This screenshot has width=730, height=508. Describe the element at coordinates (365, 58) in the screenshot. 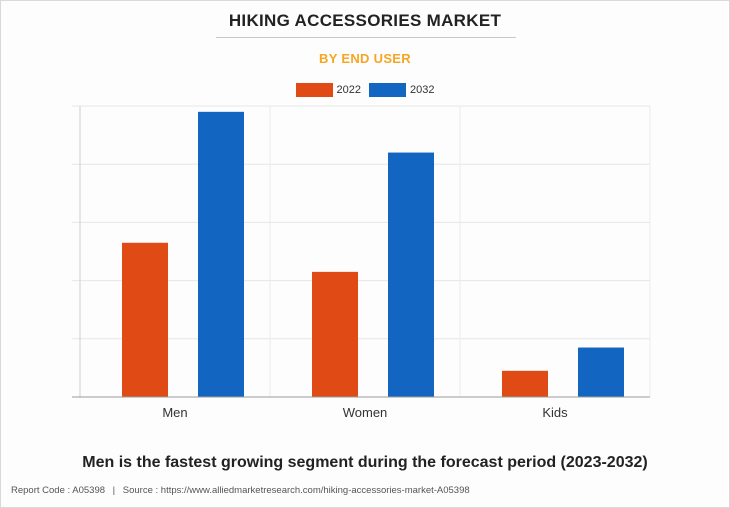

I see `chart-subtitle: BY END USER` at that location.